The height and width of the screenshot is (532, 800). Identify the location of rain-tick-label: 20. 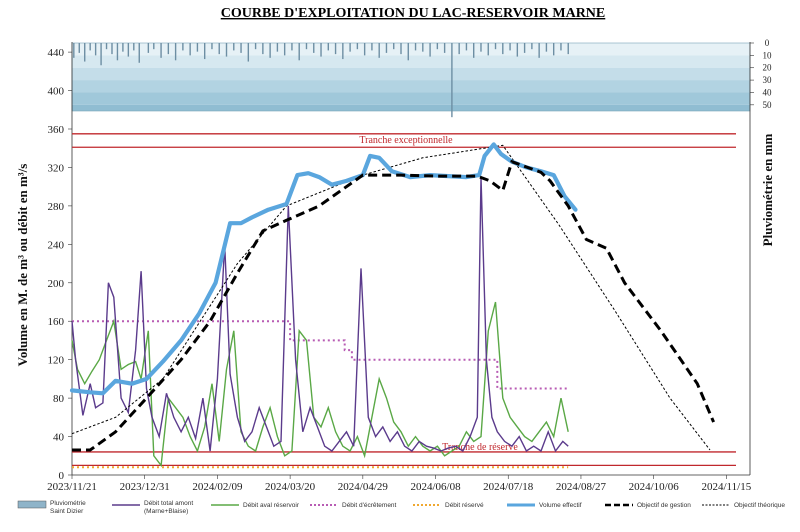
(768, 68).